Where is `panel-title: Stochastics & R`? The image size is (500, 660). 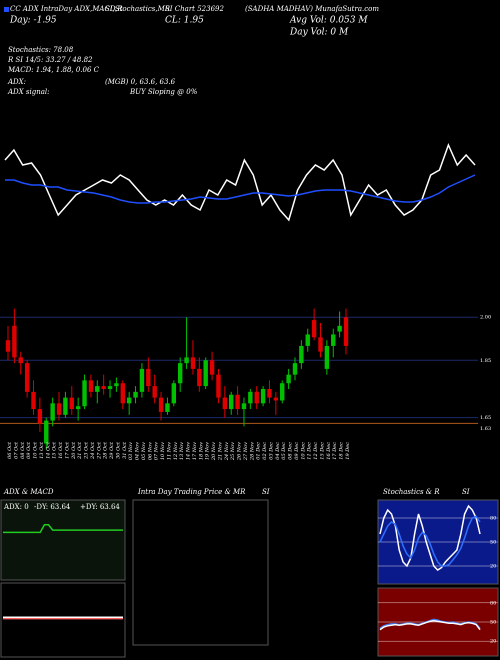
panel-title: Stochastics & R is located at coordinates (411, 492).